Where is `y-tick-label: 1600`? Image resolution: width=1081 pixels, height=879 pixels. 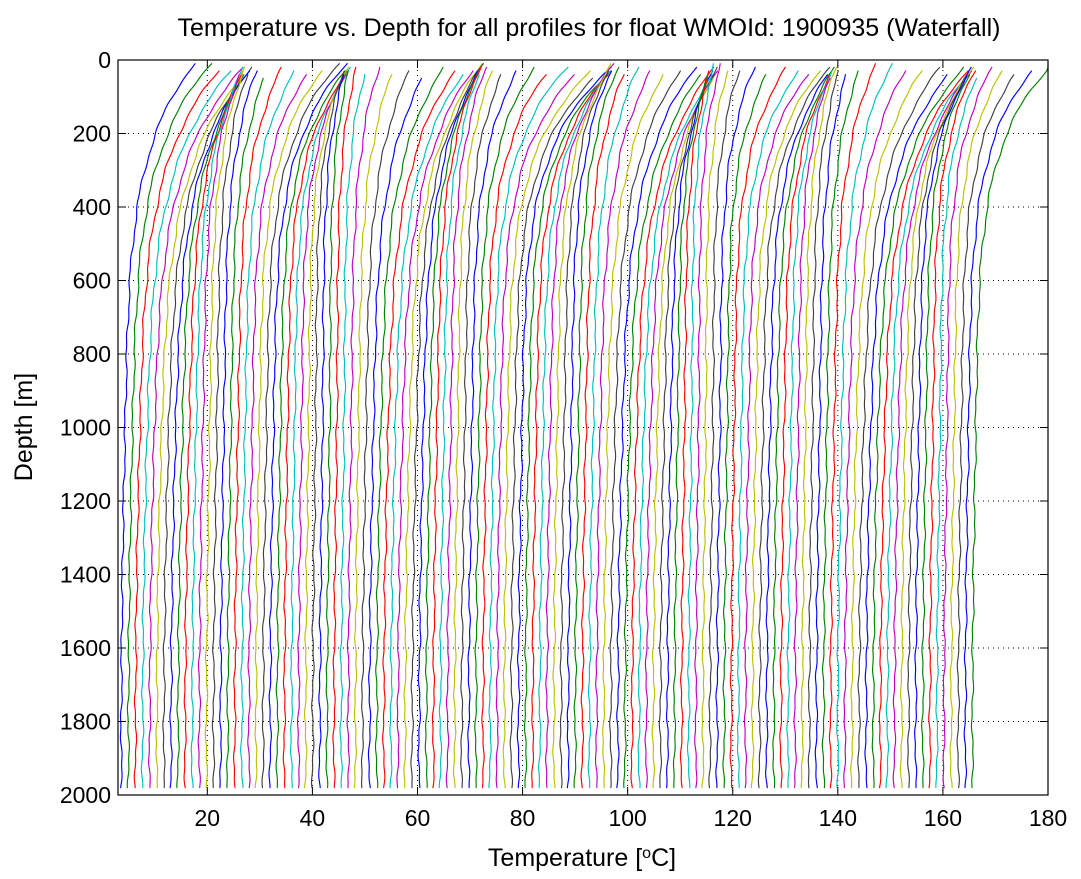
y-tick-label: 1600 is located at coordinates (85, 648).